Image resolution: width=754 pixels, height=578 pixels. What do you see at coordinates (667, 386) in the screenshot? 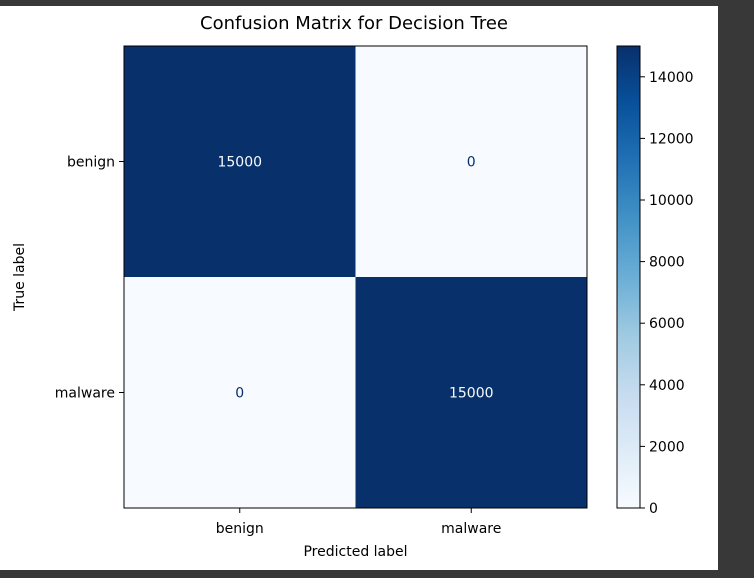
I see `colorbar-tick-label: 4000` at bounding box center [667, 386].